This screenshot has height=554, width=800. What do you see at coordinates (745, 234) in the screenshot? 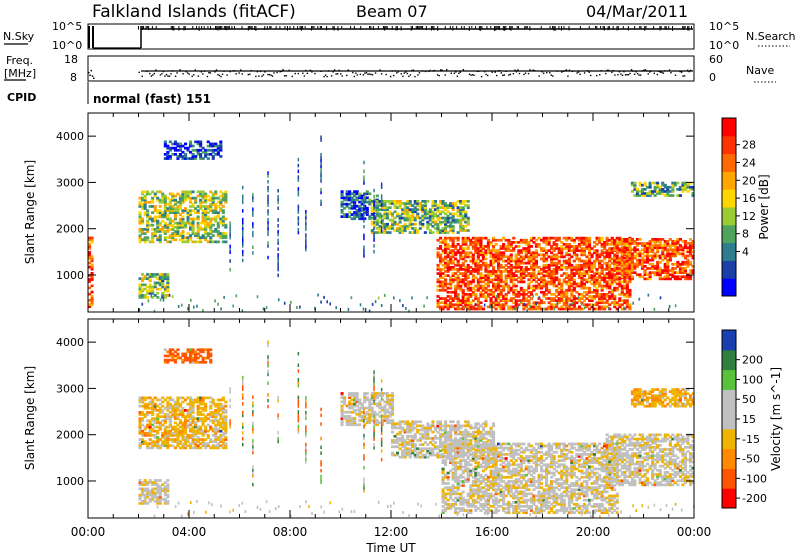
I see `colorbar-tick-label: 8` at bounding box center [745, 234].